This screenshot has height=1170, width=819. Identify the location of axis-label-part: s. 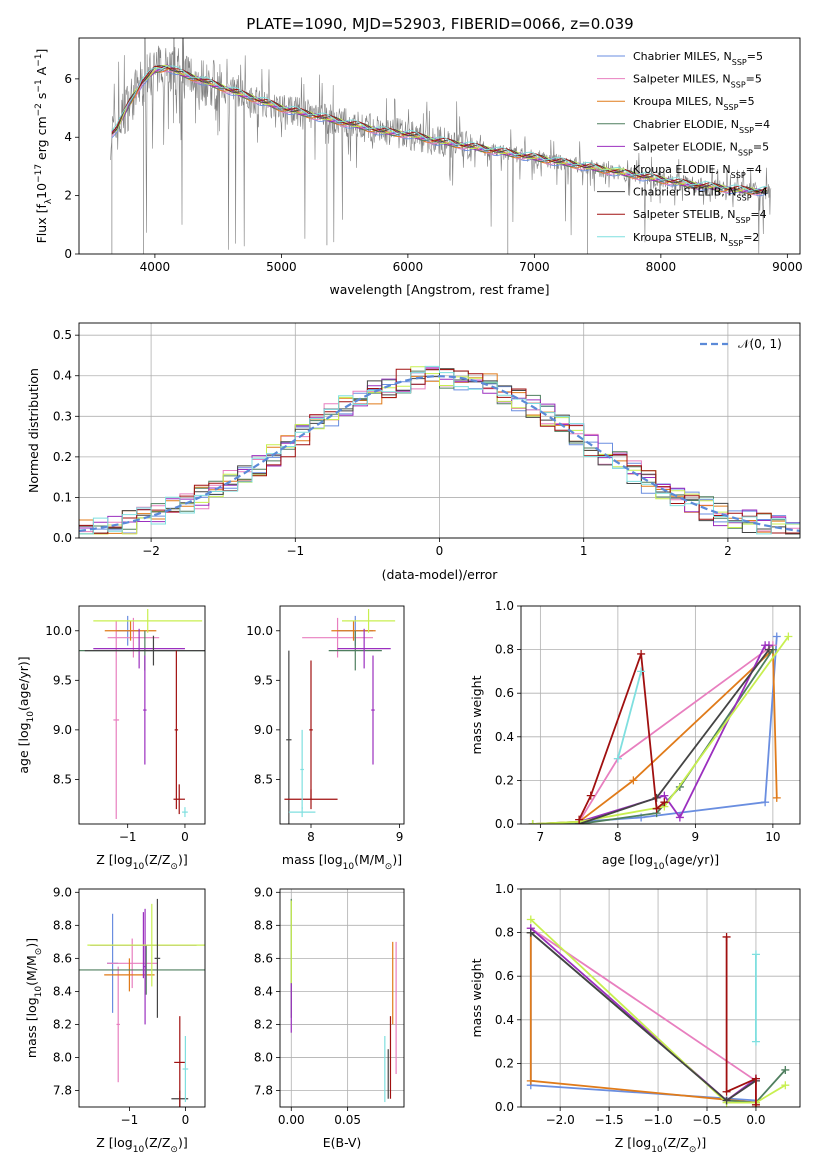
(41, 98).